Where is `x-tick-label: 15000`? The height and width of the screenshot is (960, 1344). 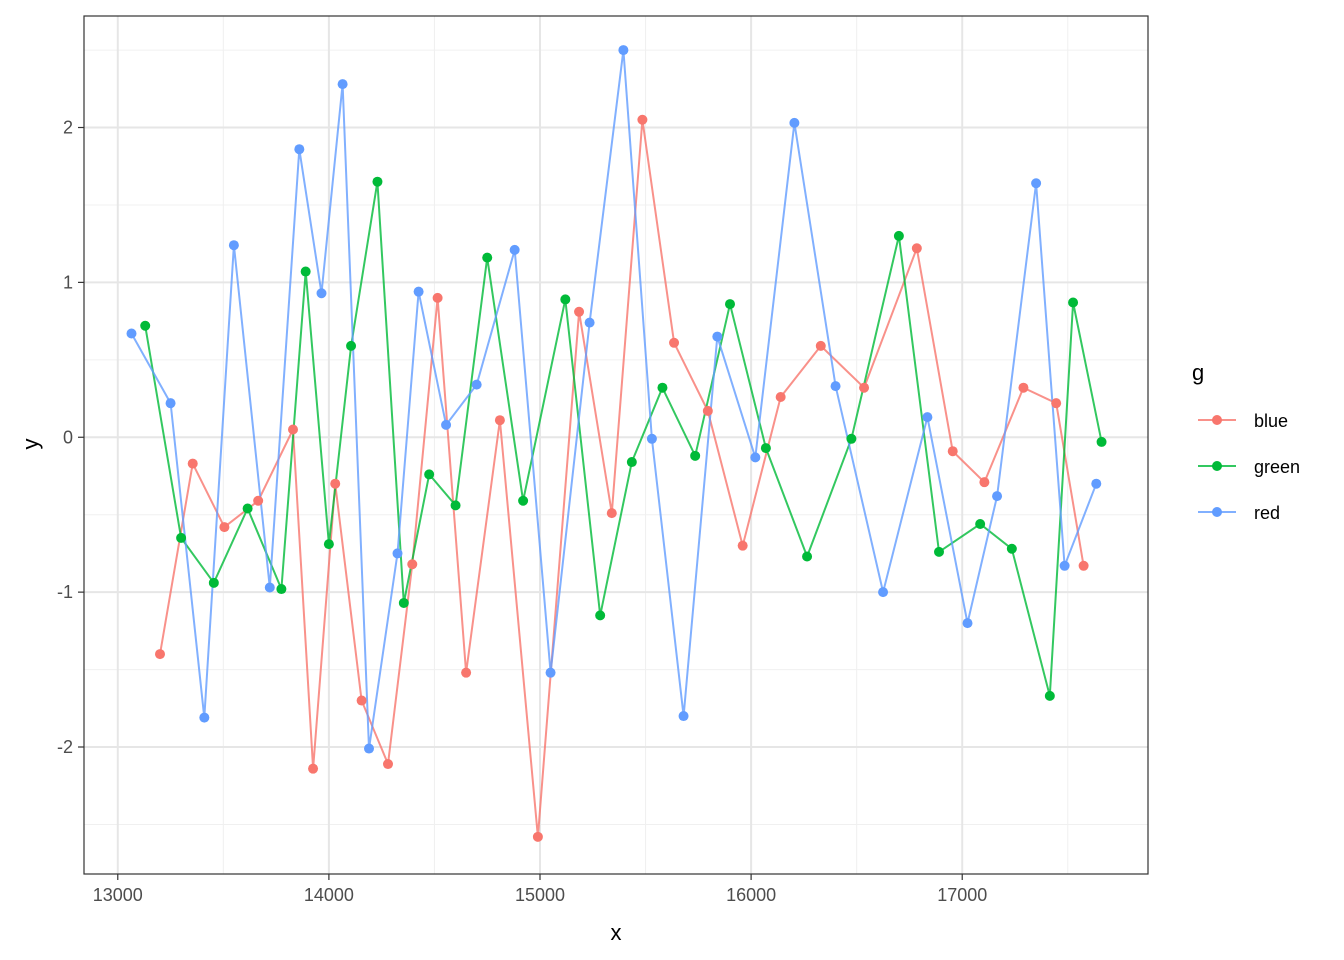 x-tick-label: 15000 is located at coordinates (540, 895).